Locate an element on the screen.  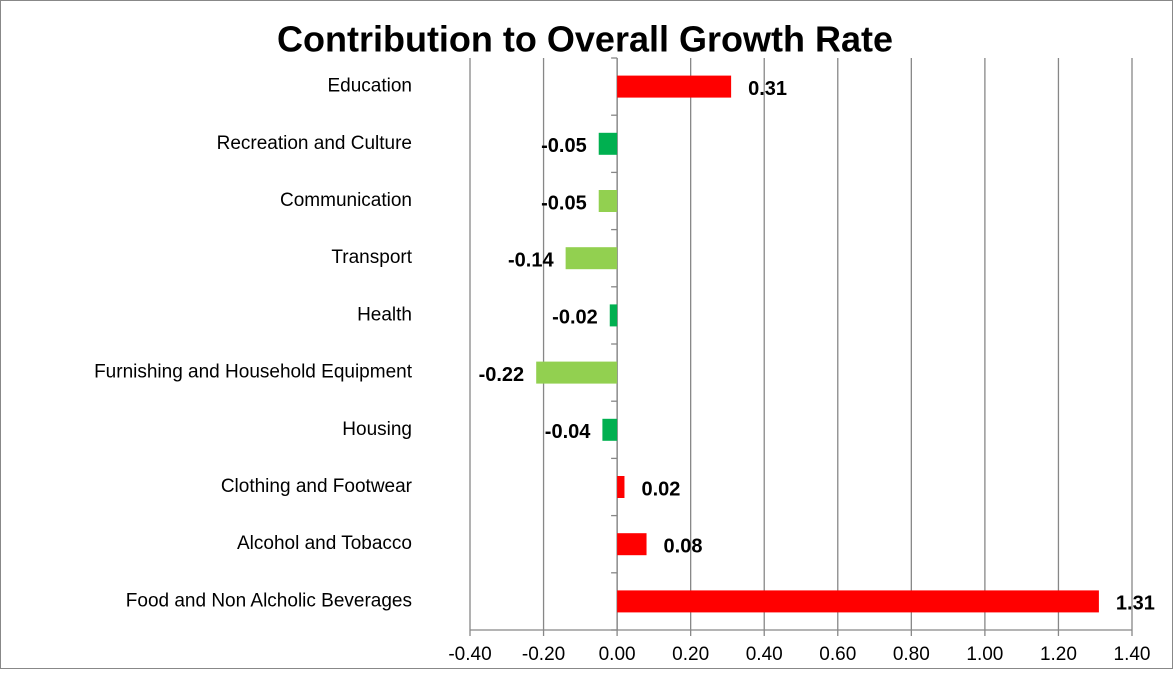
x-tick-label: 0.20 is located at coordinates (690, 654).